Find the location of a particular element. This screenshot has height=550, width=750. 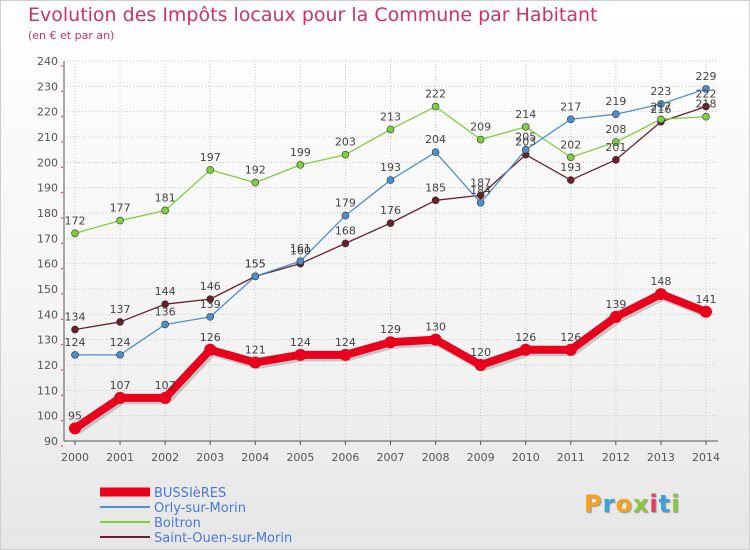

logo-letter: t is located at coordinates (665, 504).